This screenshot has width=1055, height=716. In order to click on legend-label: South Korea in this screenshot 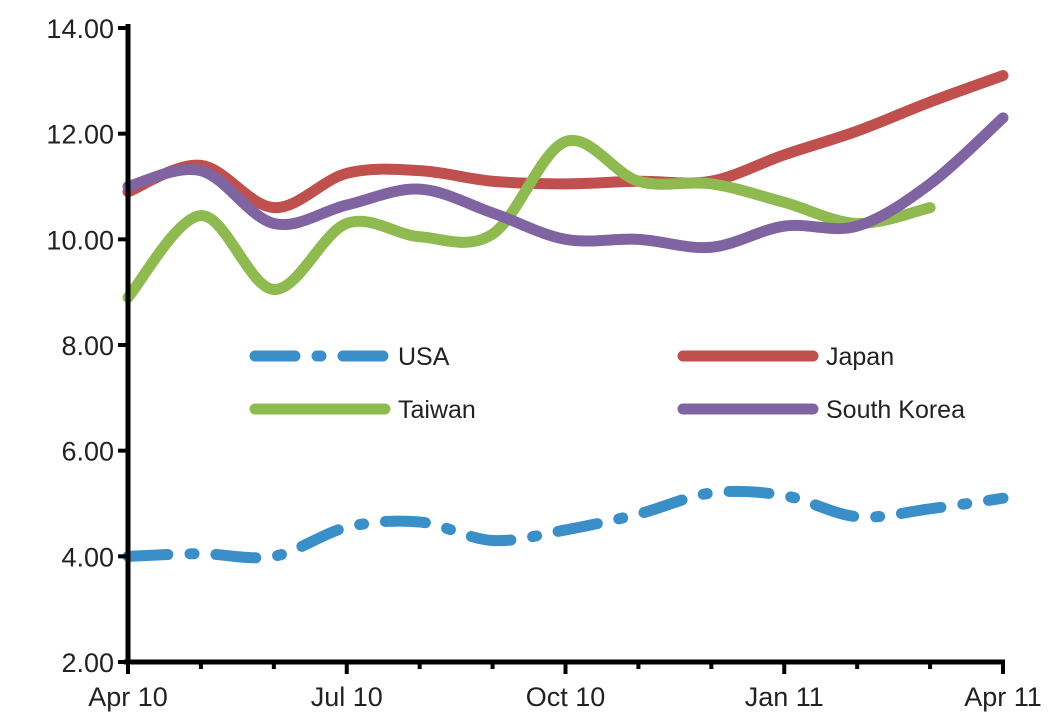, I will do `click(895, 410)`.